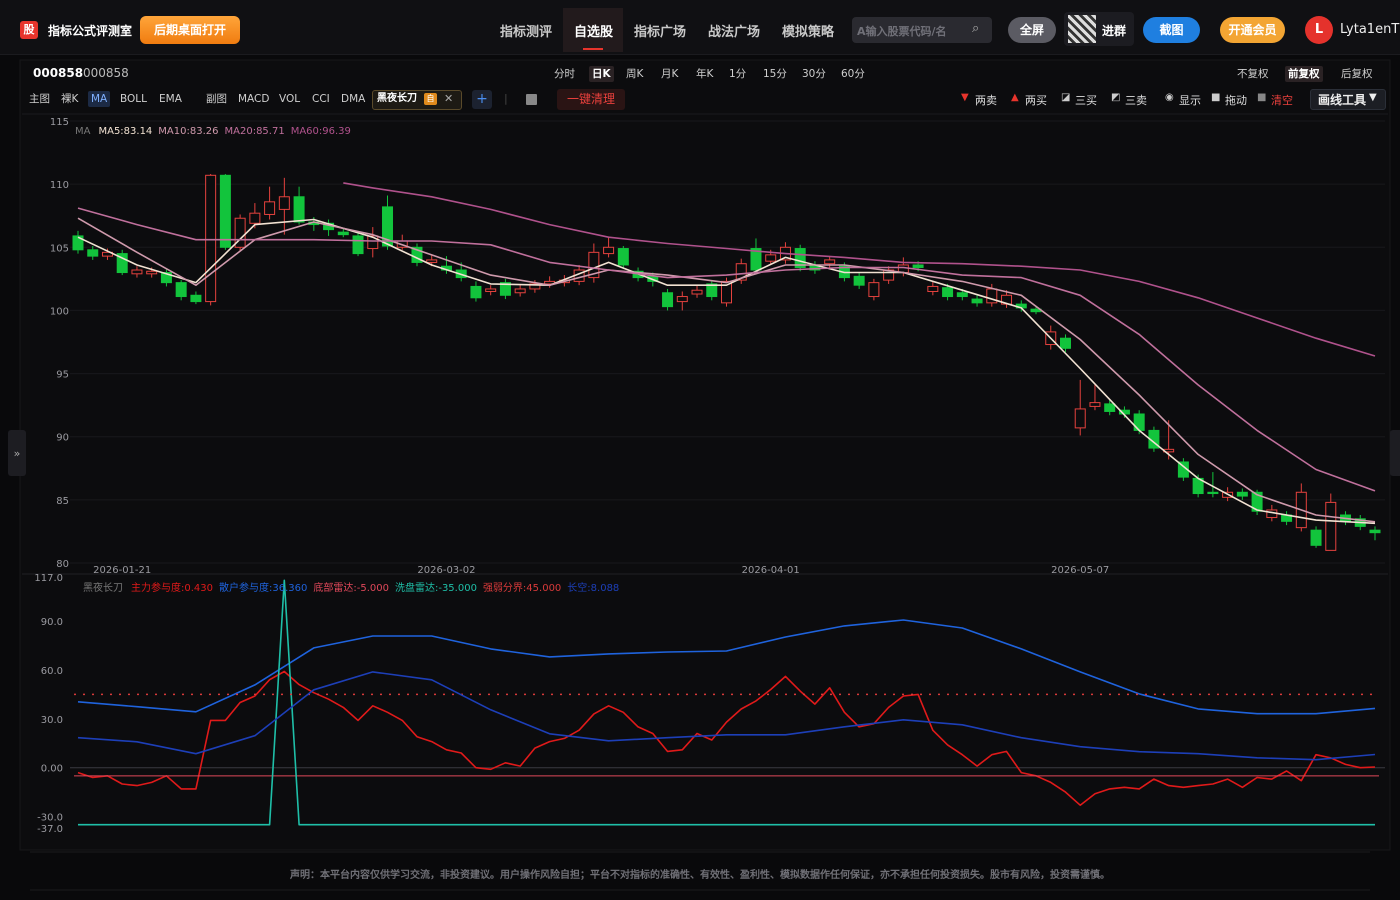 Image resolution: width=1400 pixels, height=900 pixels. I want to click on y-tick-label: 110, so click(59, 185).